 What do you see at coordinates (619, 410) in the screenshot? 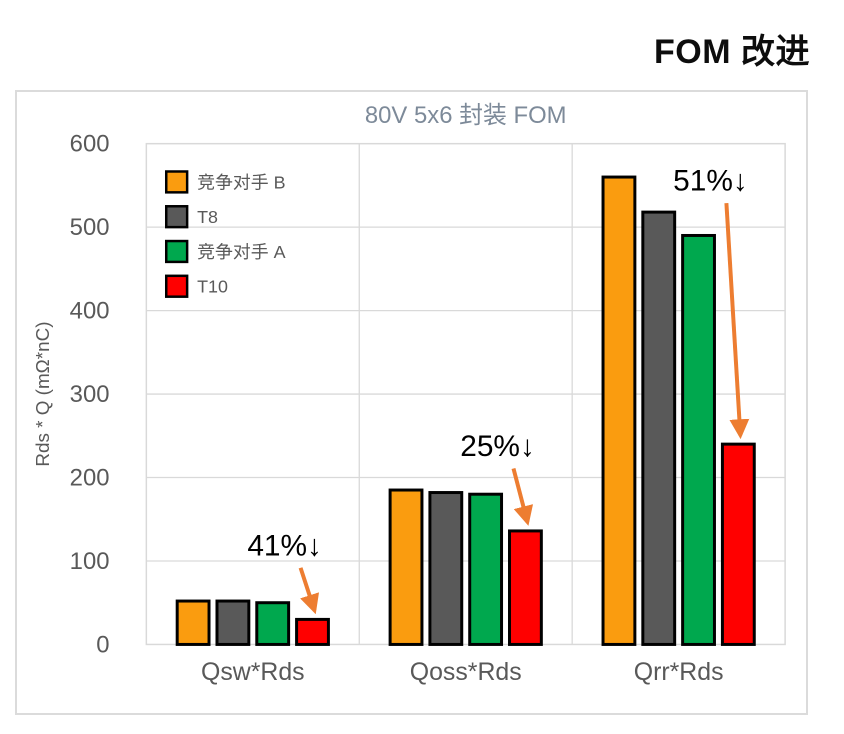
I see `bar-竞争对手 B-Qrr*Rds` at bounding box center [619, 410].